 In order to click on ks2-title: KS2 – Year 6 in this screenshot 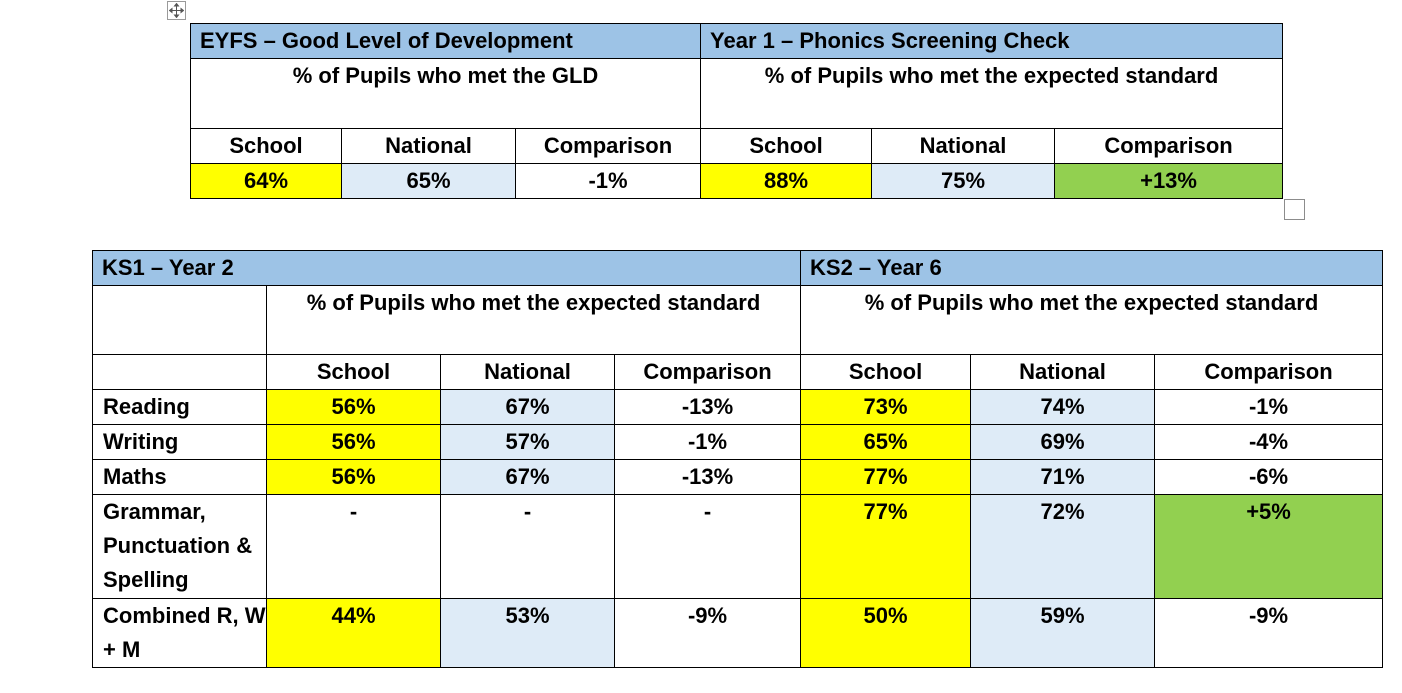, I will do `click(1092, 268)`.